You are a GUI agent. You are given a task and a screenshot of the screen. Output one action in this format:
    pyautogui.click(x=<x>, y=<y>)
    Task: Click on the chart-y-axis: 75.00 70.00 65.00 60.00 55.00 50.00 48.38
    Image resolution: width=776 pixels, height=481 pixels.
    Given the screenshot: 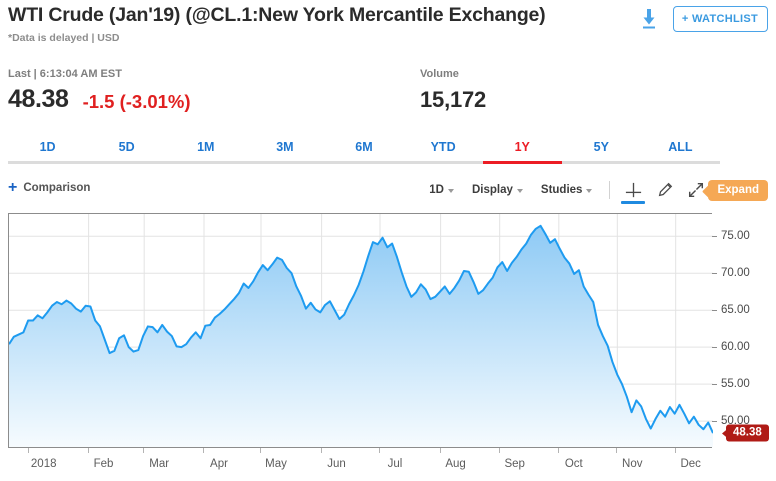 What is the action you would take?
    pyautogui.click(x=744, y=330)
    